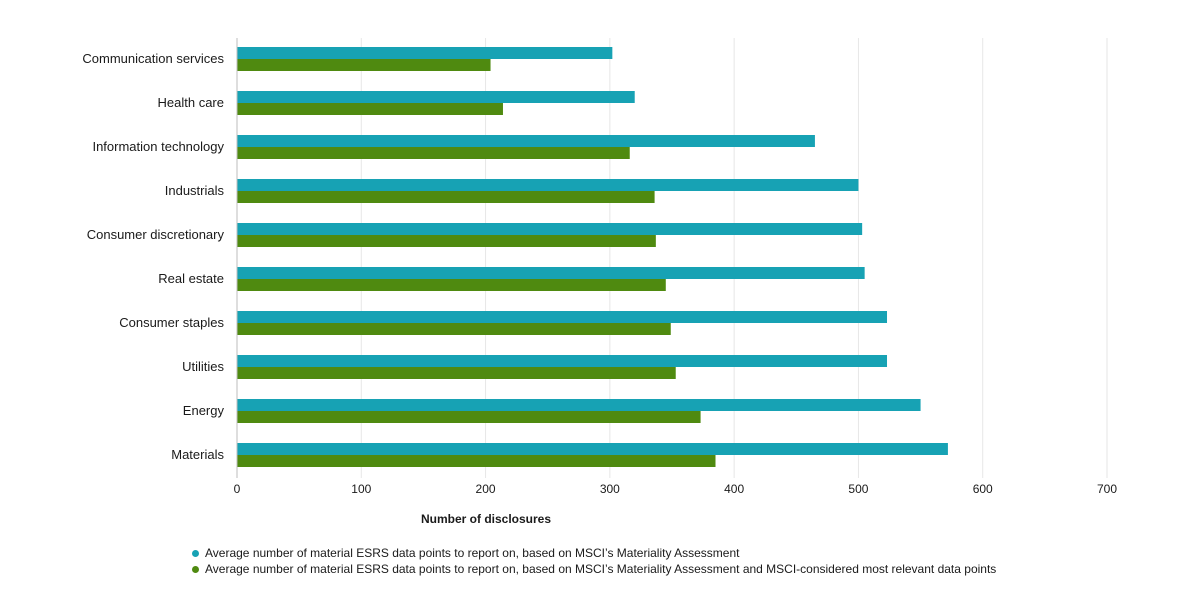 The image size is (1201, 601). Describe the element at coordinates (486, 519) in the screenshot. I see `x-axis-title: Number of disclosures` at that location.